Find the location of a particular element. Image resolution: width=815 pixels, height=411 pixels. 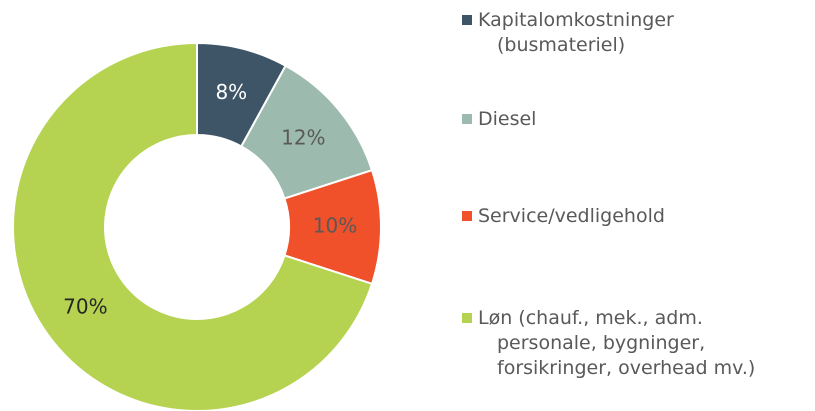

legend-label: Diesel is located at coordinates (507, 119).